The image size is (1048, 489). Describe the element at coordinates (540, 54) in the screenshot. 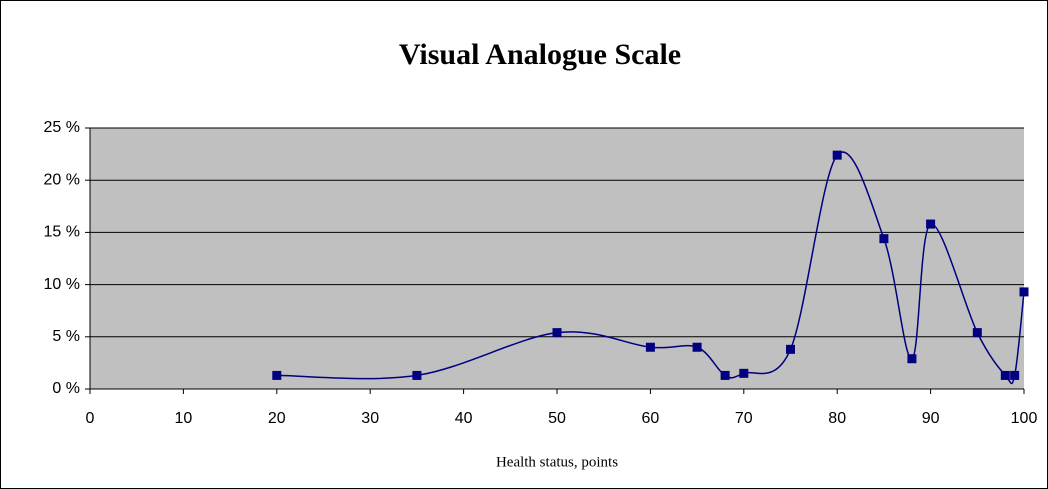

I see `chart-title: Visual Analogue Scale` at that location.